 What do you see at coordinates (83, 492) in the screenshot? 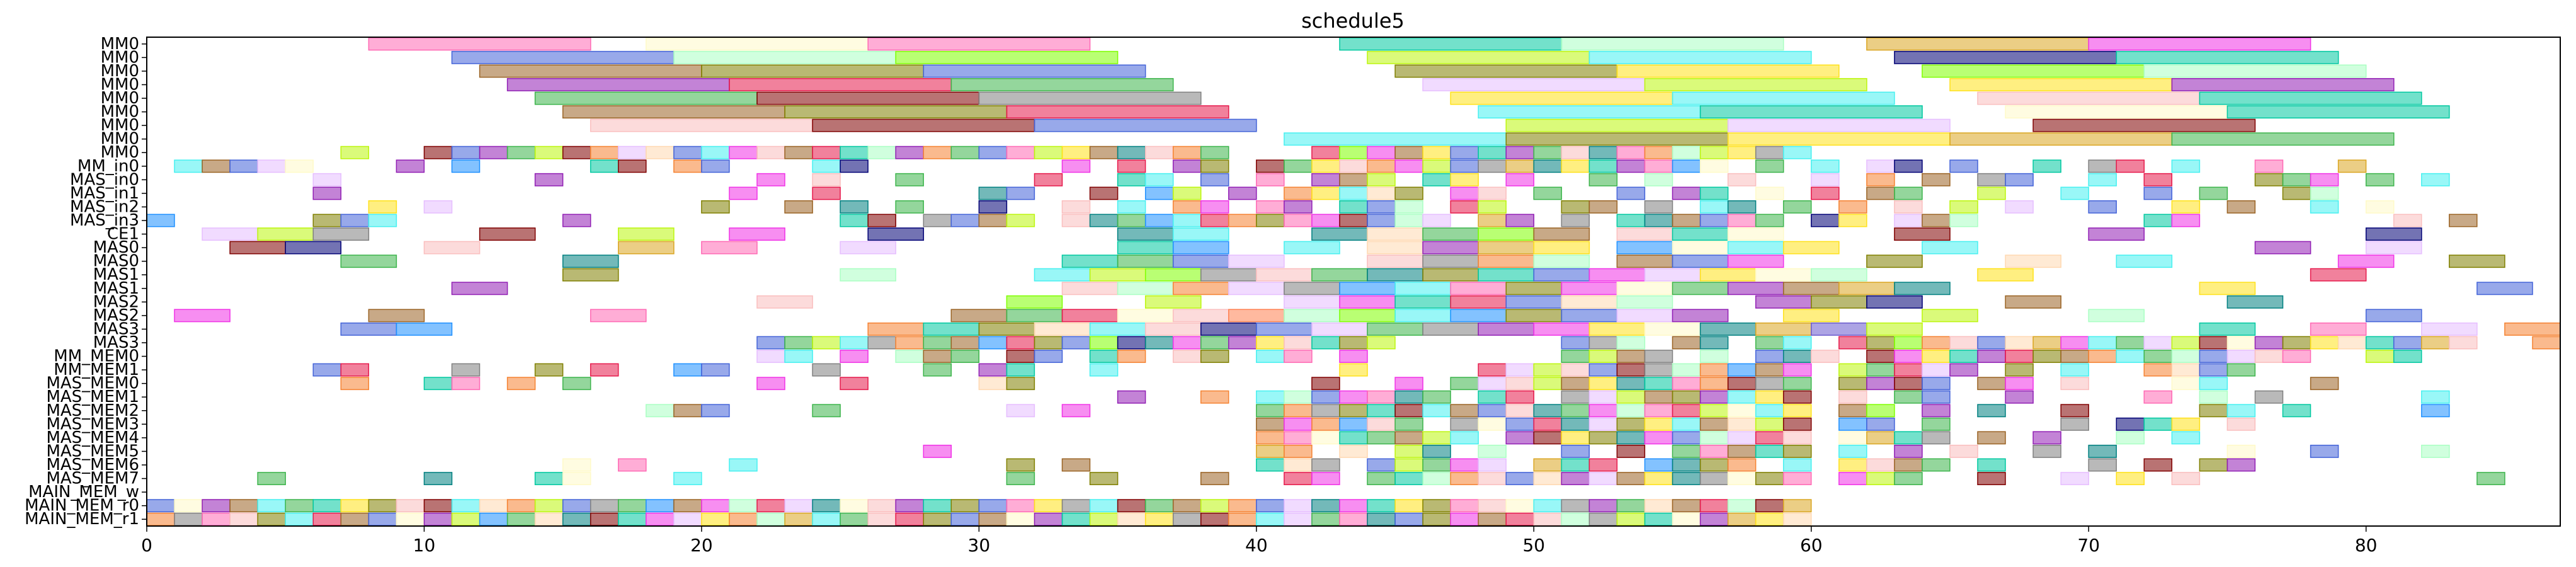
I see `y-tick-label: MAIN_MEM_w` at bounding box center [83, 492].